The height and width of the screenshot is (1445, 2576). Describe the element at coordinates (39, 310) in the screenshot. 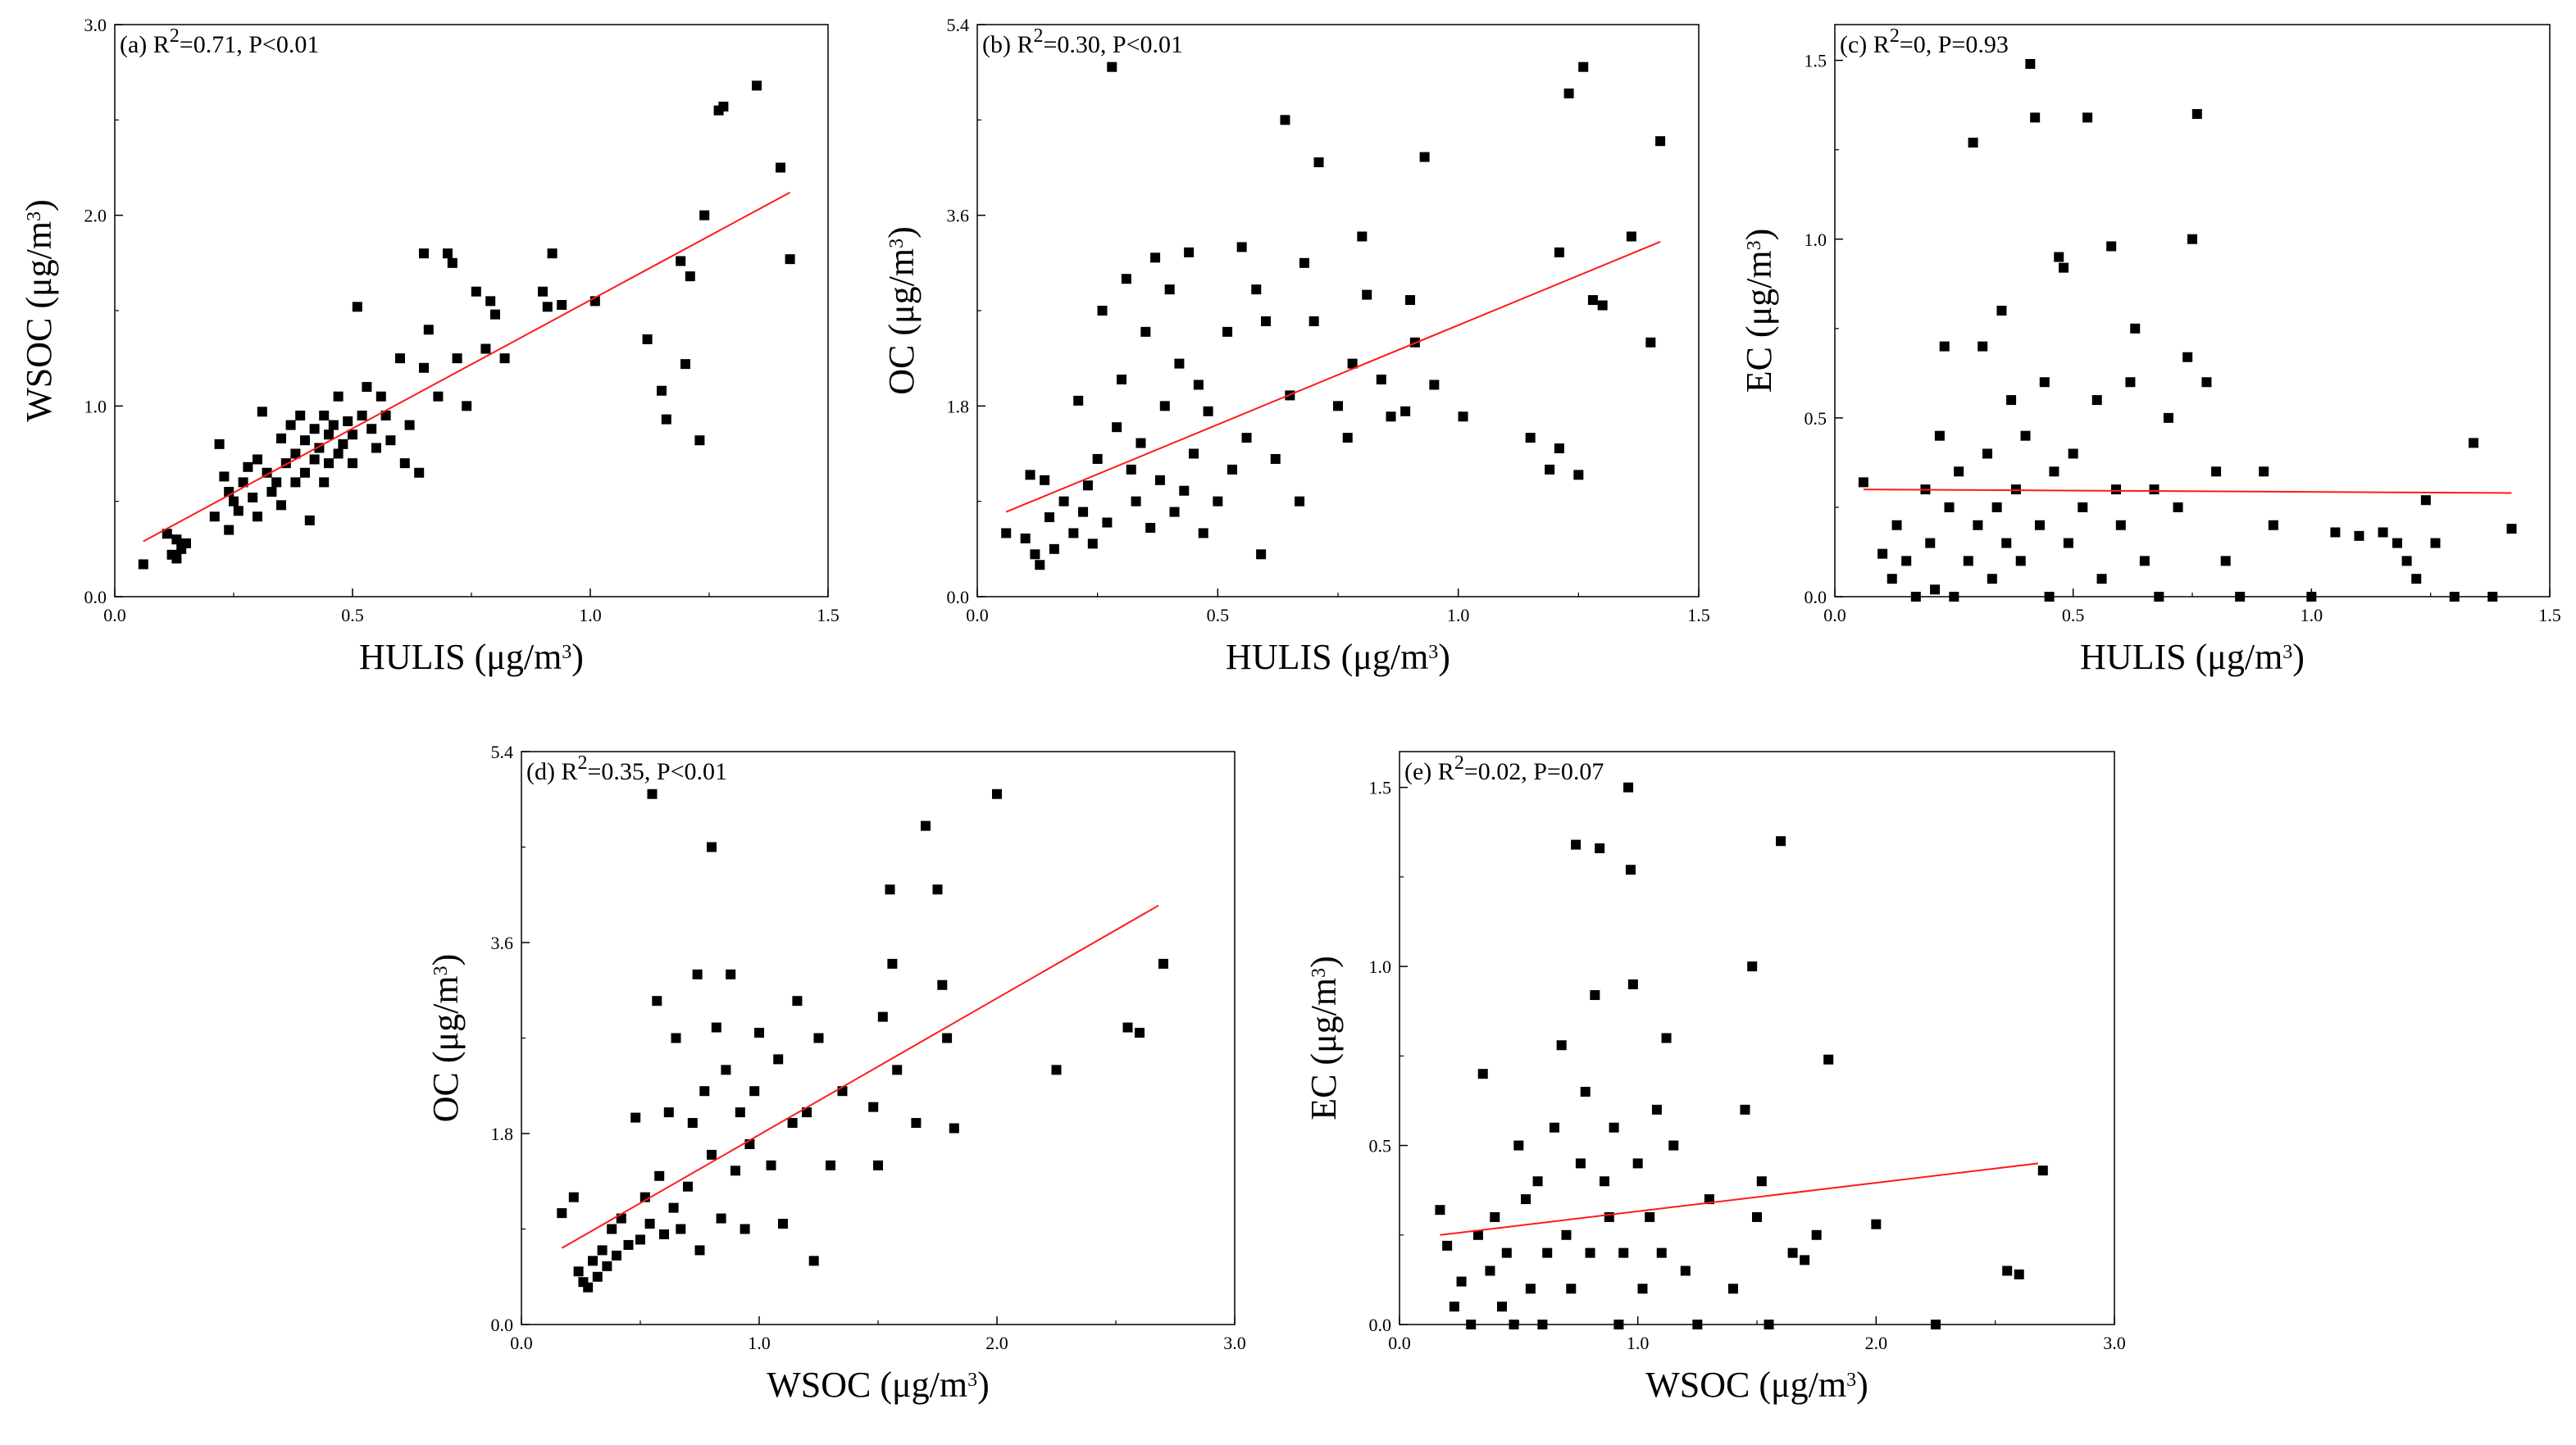

I see `y-axis-title: WSOC (μg/m3)` at that location.